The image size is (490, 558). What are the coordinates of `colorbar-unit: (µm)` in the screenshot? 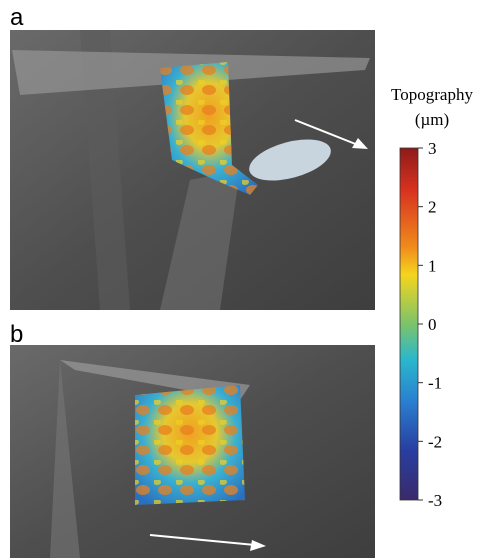 It's located at (432, 119).